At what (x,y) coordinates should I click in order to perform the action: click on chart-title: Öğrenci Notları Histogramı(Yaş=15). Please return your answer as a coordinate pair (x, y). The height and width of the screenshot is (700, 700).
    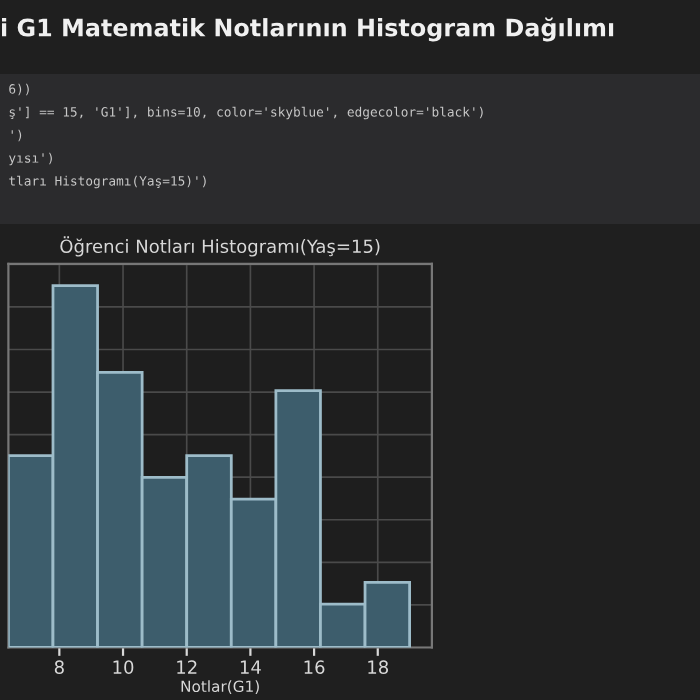
    Looking at the image, I should click on (220, 246).